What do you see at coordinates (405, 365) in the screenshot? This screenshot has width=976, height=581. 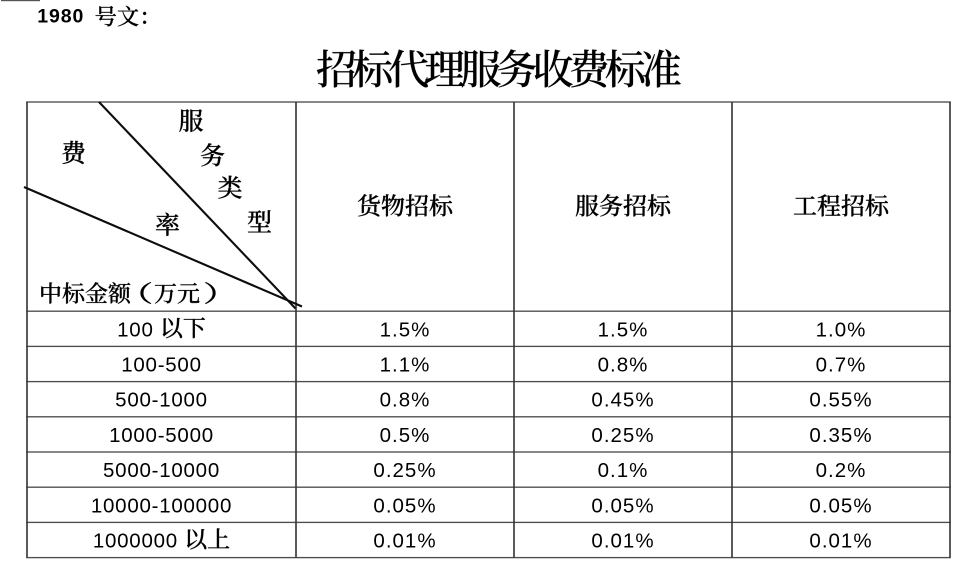 I see `svg-text: 1.1%` at bounding box center [405, 365].